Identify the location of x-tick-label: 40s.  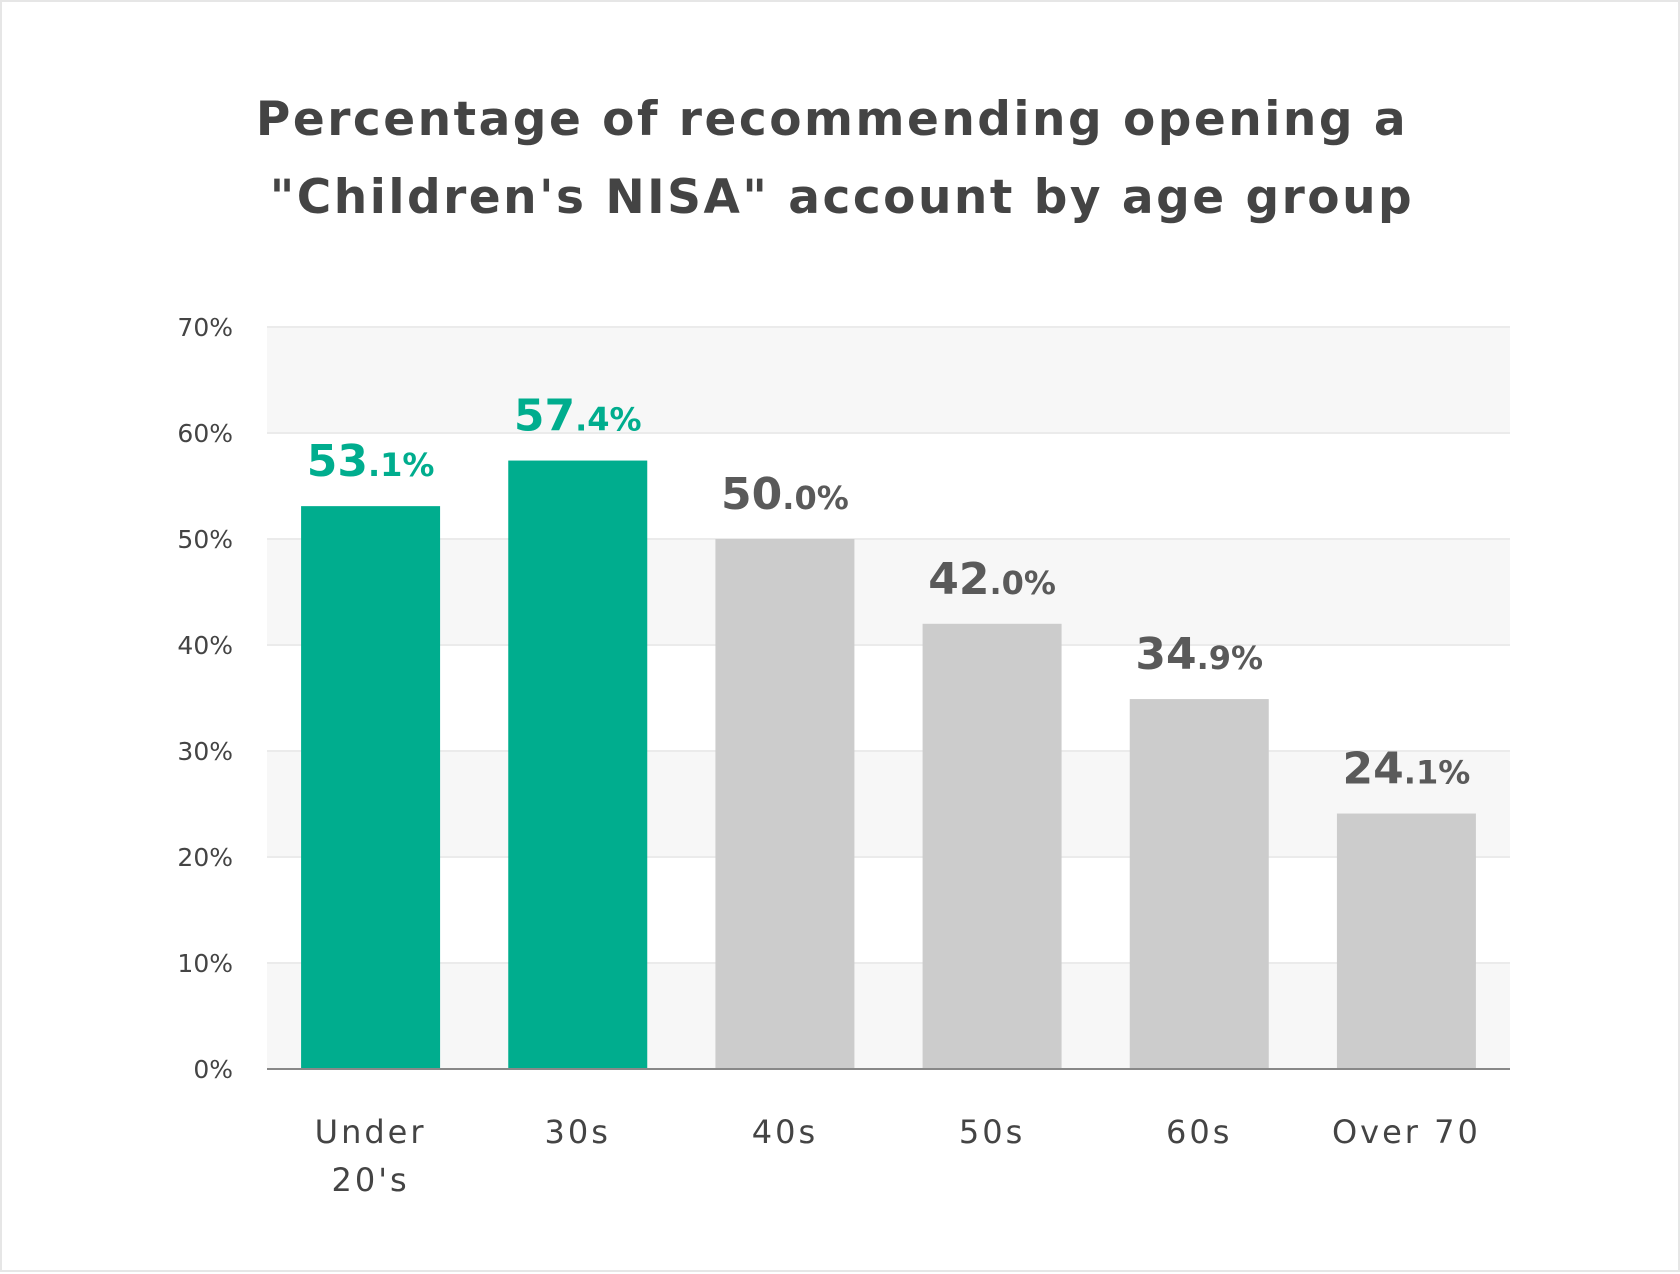
(785, 1132).